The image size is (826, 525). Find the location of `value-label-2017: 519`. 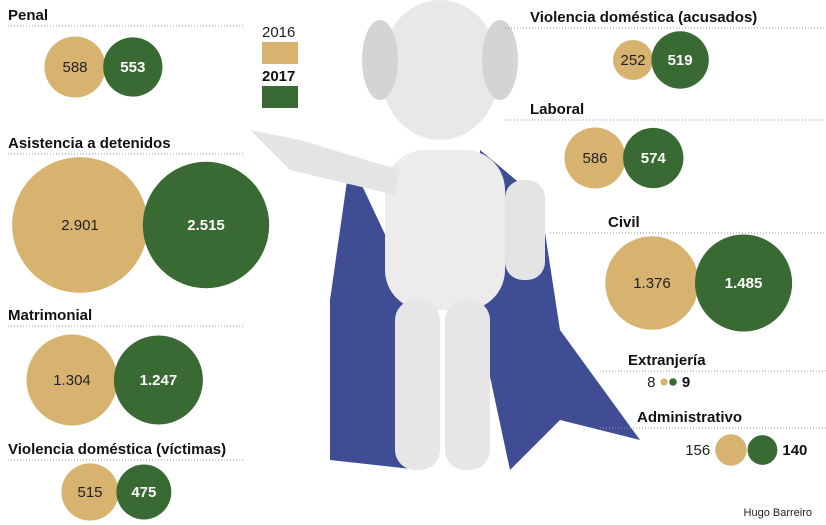

value-label-2017: 519 is located at coordinates (680, 60).